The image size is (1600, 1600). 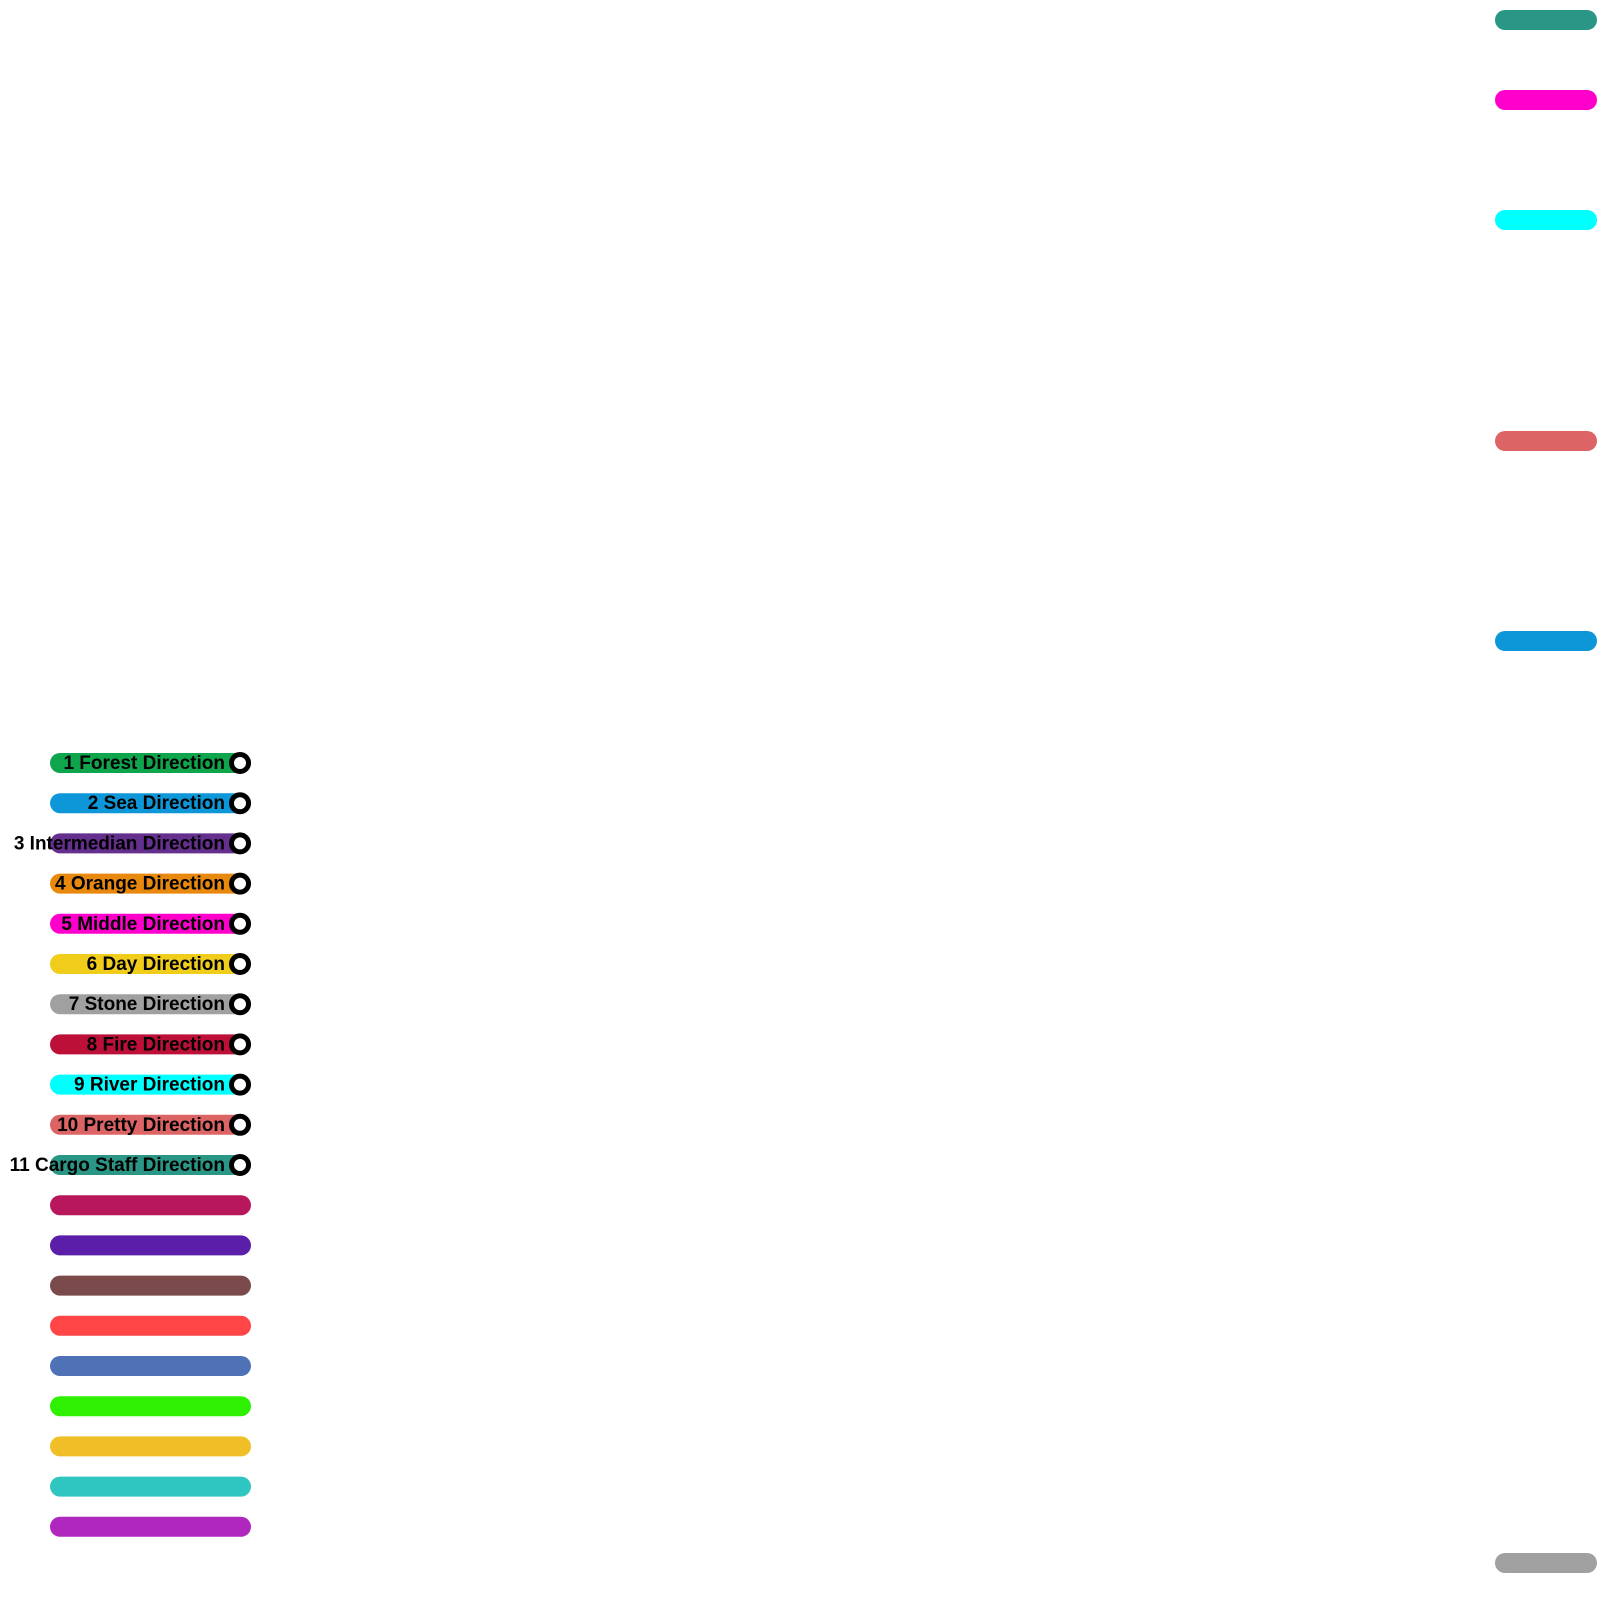 I want to click on legend-row: 10 Pretty Direction, so click(x=150, y=1124).